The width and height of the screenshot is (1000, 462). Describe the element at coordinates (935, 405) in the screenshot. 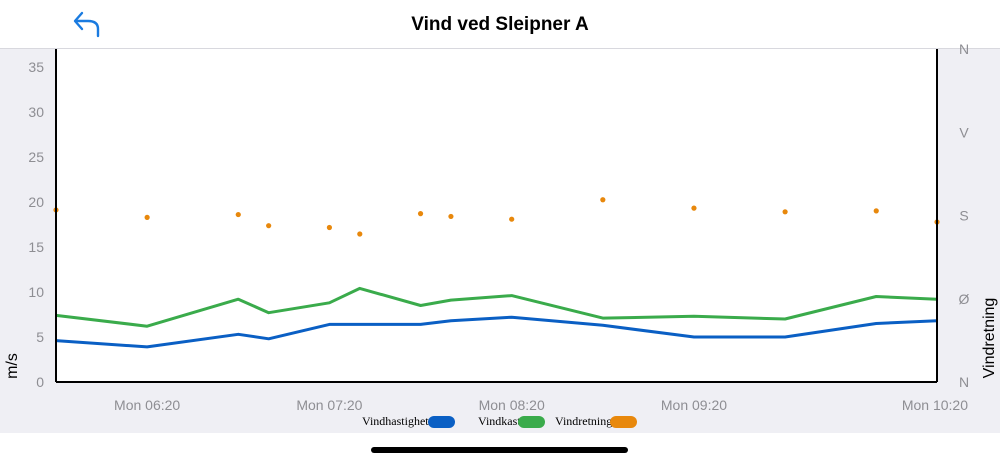

I see `x-axis-tick-label: Mon 10:20` at that location.